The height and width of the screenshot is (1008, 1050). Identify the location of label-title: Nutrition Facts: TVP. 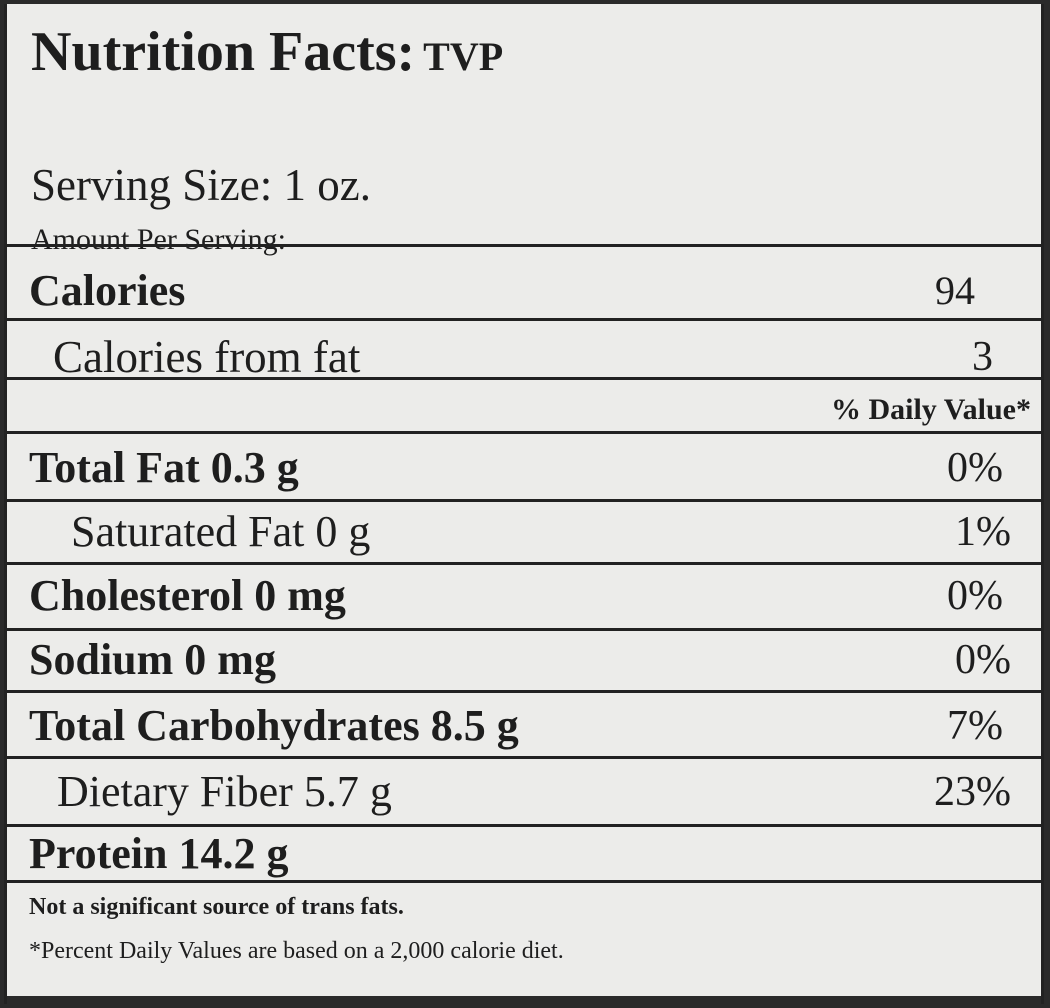
(267, 54).